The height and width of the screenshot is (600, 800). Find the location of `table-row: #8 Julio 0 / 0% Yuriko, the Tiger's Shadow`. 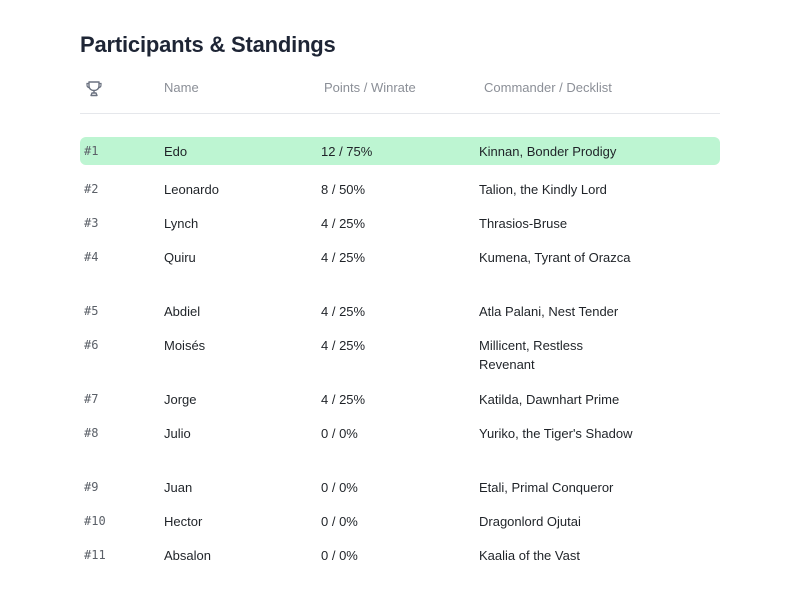

table-row: #8 Julio 0 / 0% Yuriko, the Tiger's Shadow is located at coordinates (400, 444).